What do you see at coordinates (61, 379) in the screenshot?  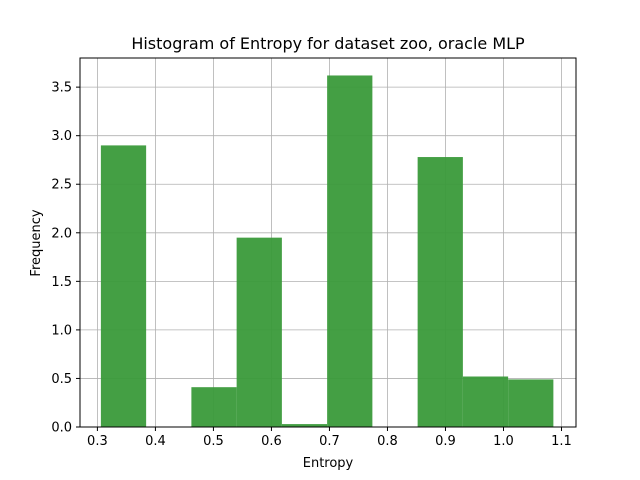 I see `y-tick-label: 0.5` at bounding box center [61, 379].